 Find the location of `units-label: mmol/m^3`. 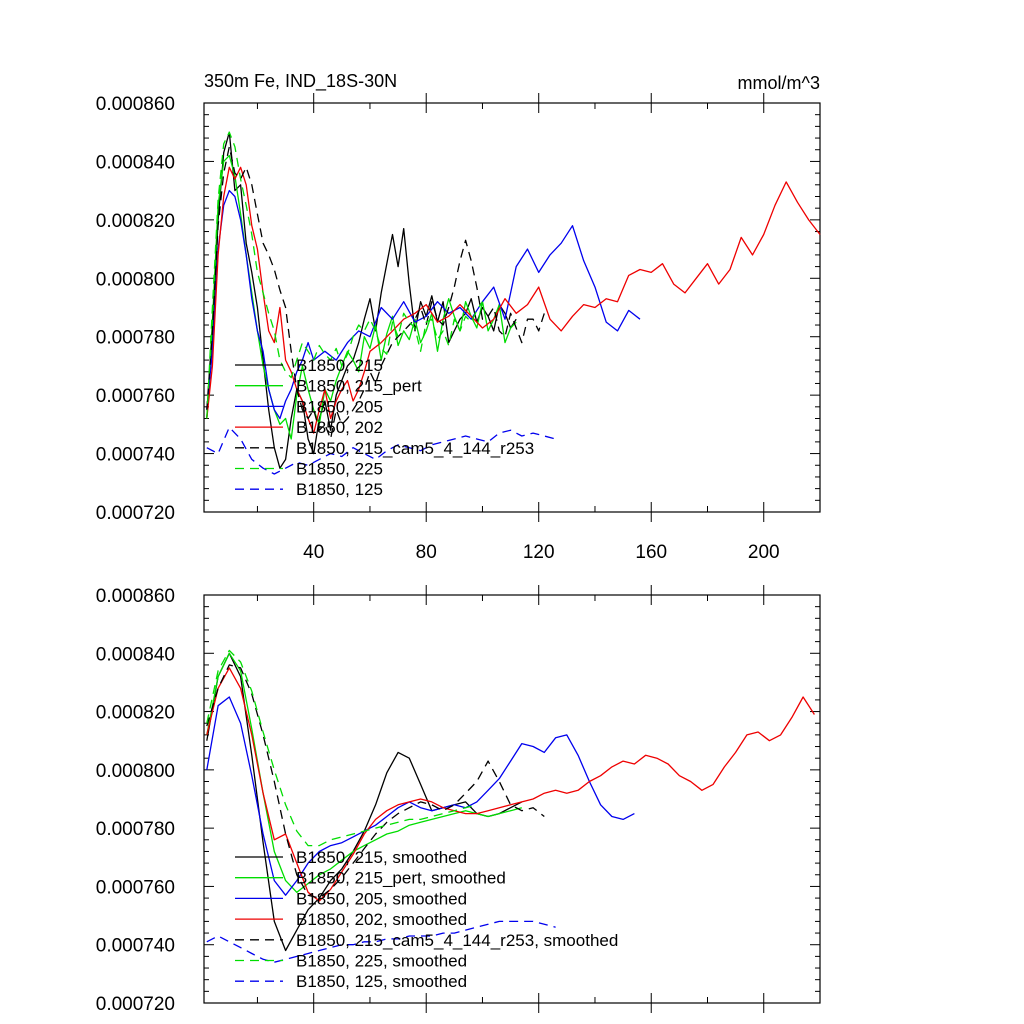

units-label: mmol/m^3 is located at coordinates (779, 83).